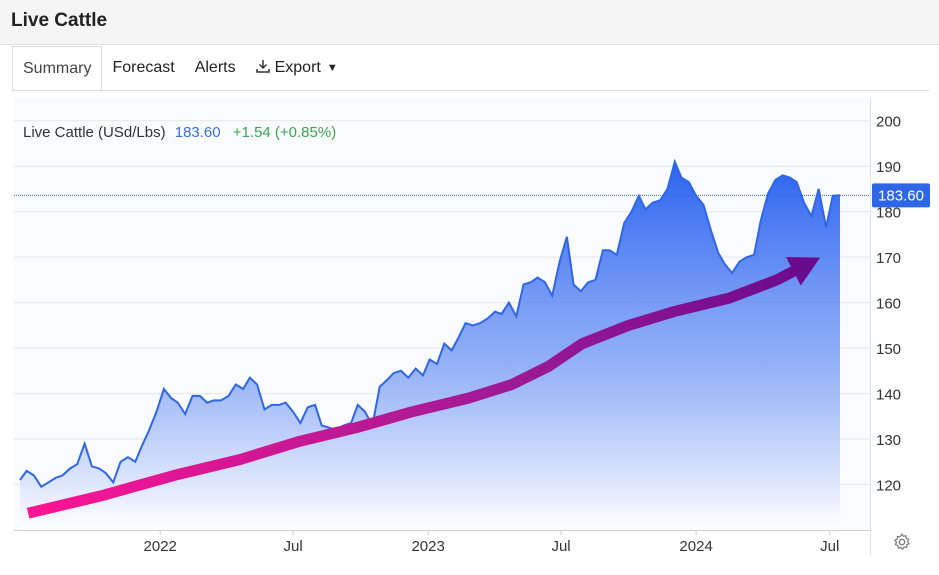 The height and width of the screenshot is (575, 939). Describe the element at coordinates (442, 530) in the screenshot. I see `x-axis-line` at that location.